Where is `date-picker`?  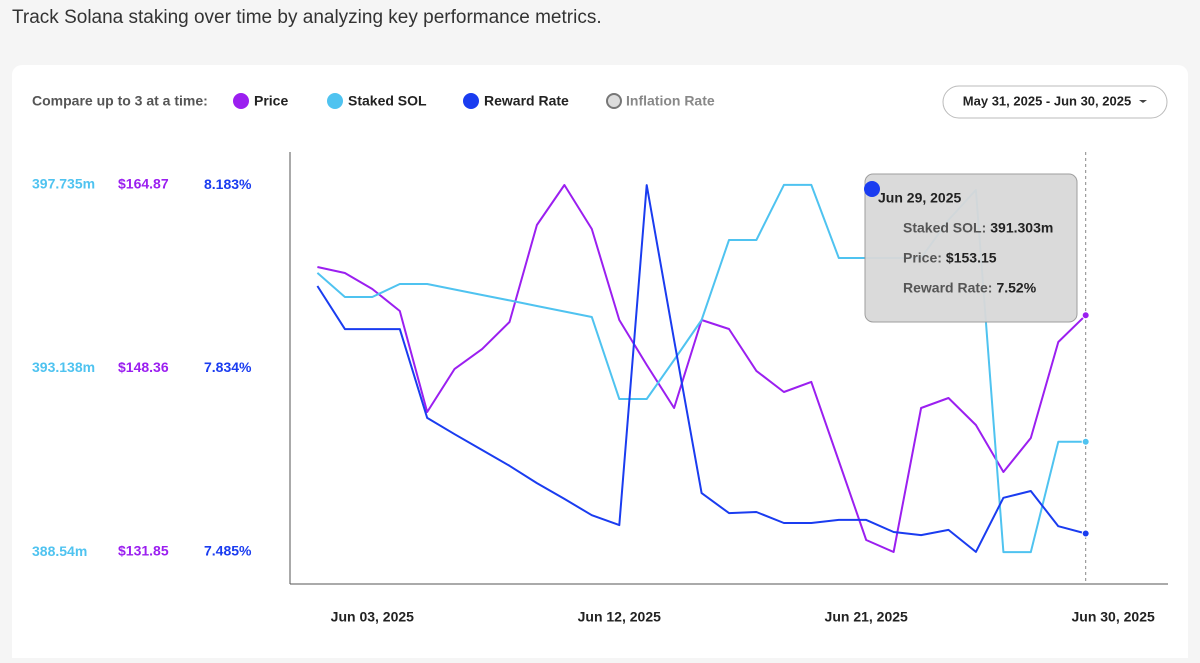
date-picker is located at coordinates (1055, 102).